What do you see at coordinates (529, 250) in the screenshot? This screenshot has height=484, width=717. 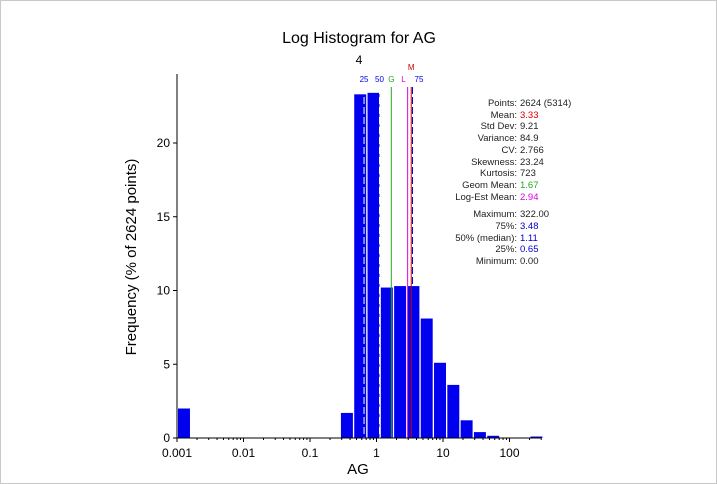 I see `stat-value: 0.65` at bounding box center [529, 250].